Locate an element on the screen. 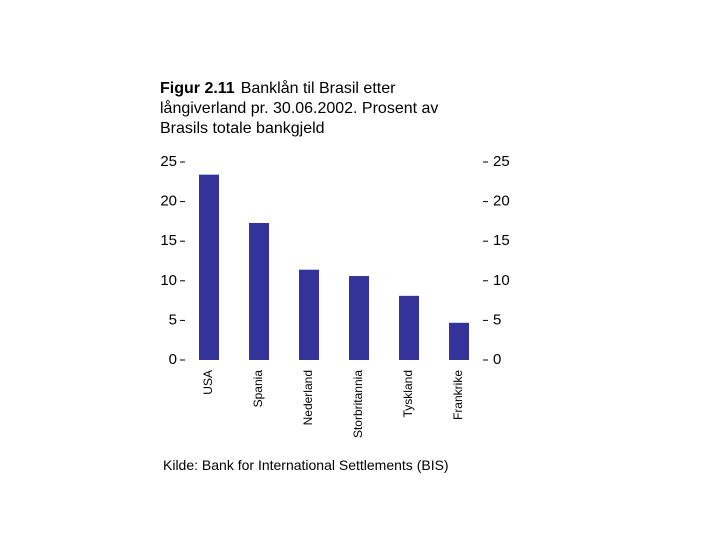  y2-tick-label: 0 is located at coordinates (497, 359).